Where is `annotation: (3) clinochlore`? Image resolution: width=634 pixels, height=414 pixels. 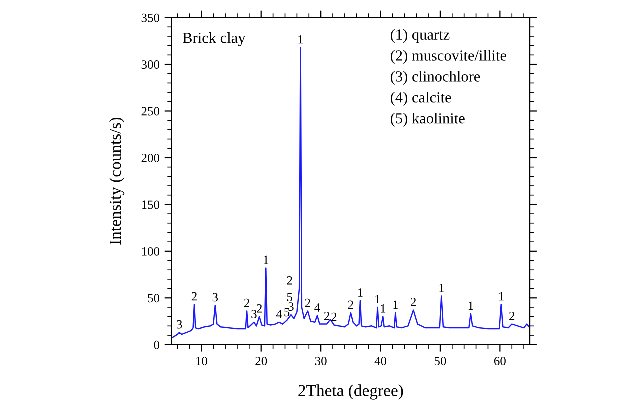
annotation: (3) clinochlore is located at coordinates (435, 78).